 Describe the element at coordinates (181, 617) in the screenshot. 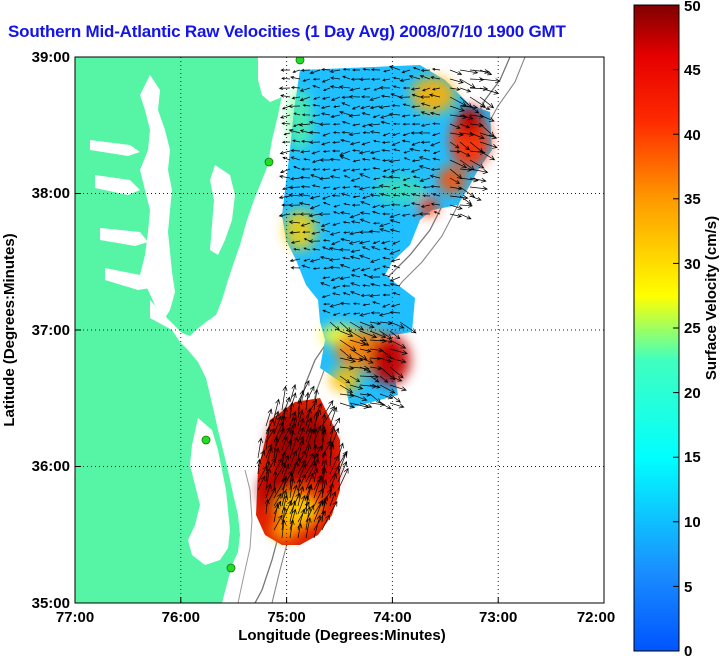

I see `x-tick-label: 76:00` at that location.